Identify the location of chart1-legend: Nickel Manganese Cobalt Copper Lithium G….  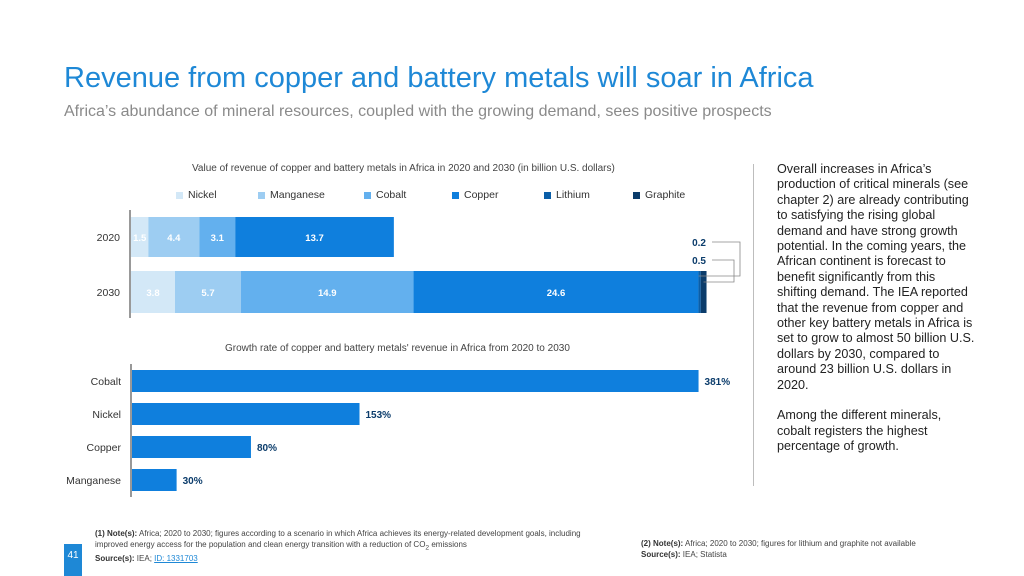
(456, 196).